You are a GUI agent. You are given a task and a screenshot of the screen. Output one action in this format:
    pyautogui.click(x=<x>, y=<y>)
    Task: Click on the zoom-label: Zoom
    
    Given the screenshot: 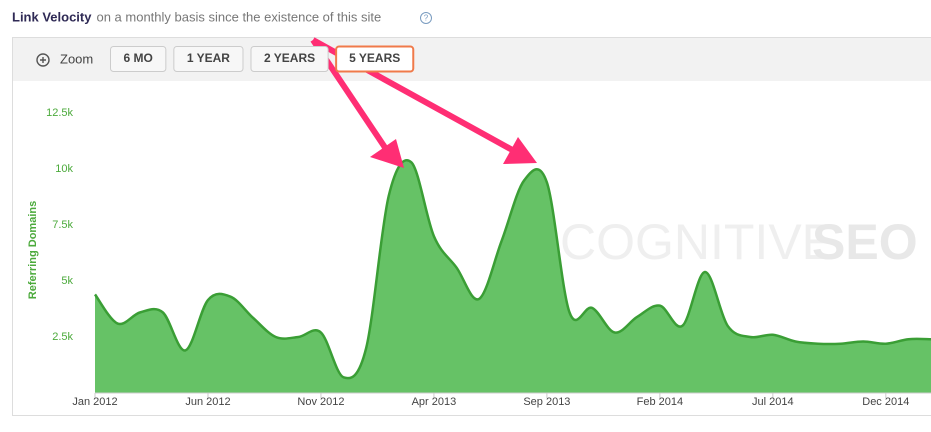 What is the action you would take?
    pyautogui.click(x=76, y=58)
    